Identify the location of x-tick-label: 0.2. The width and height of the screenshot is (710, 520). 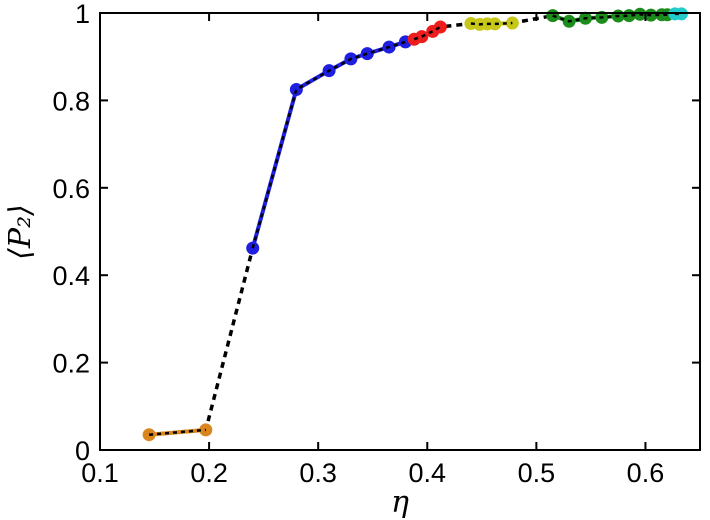
(209, 473).